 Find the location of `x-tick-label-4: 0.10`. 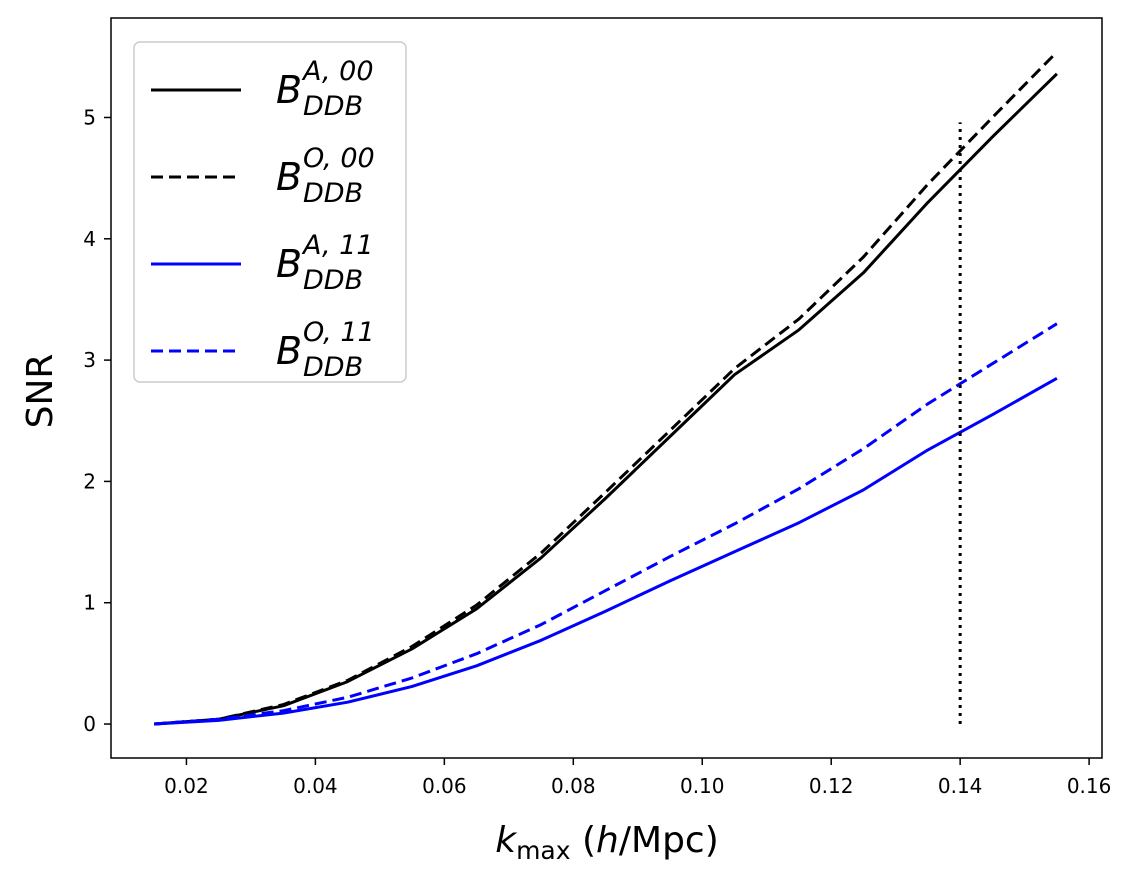

x-tick-label-4: 0.10 is located at coordinates (702, 786).